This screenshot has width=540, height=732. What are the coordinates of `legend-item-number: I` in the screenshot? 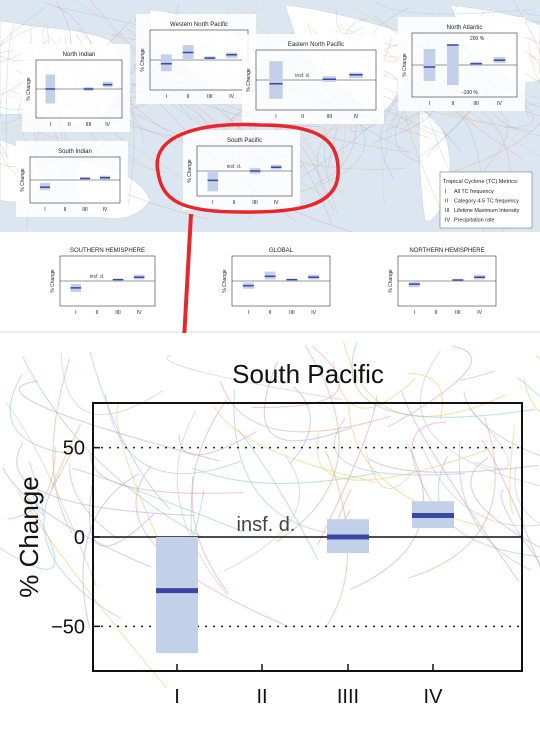 It's located at (446, 192).